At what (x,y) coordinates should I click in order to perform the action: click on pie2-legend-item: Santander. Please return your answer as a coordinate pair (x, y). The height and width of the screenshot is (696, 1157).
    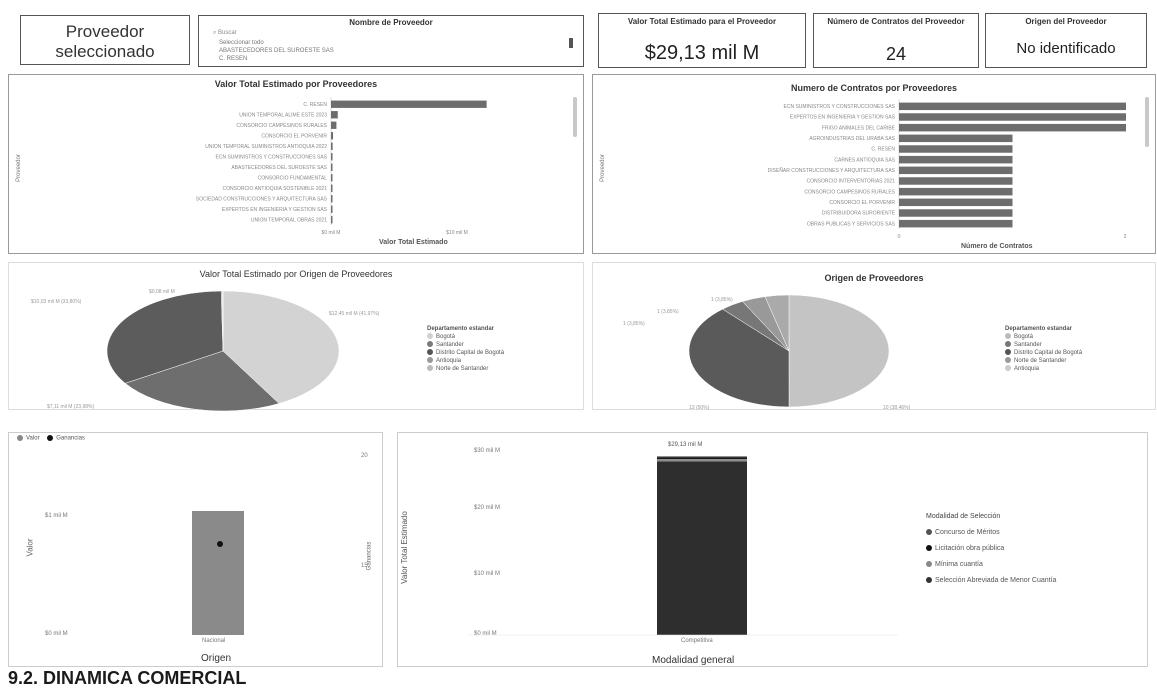
    Looking at the image, I should click on (1043, 345).